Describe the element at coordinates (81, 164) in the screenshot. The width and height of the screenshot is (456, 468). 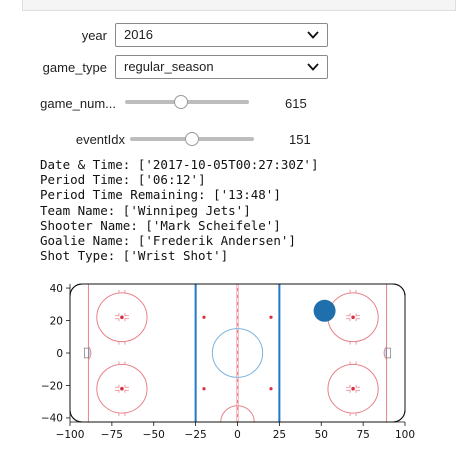
I see `event-info-key: Date & Time` at that location.